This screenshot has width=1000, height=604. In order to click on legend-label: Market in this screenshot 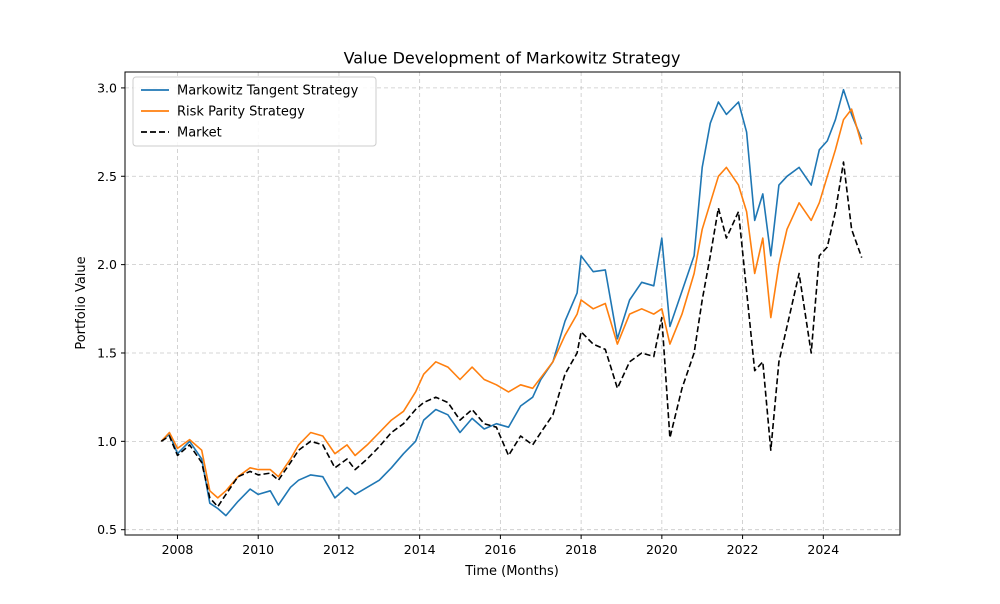, I will do `click(199, 133)`.